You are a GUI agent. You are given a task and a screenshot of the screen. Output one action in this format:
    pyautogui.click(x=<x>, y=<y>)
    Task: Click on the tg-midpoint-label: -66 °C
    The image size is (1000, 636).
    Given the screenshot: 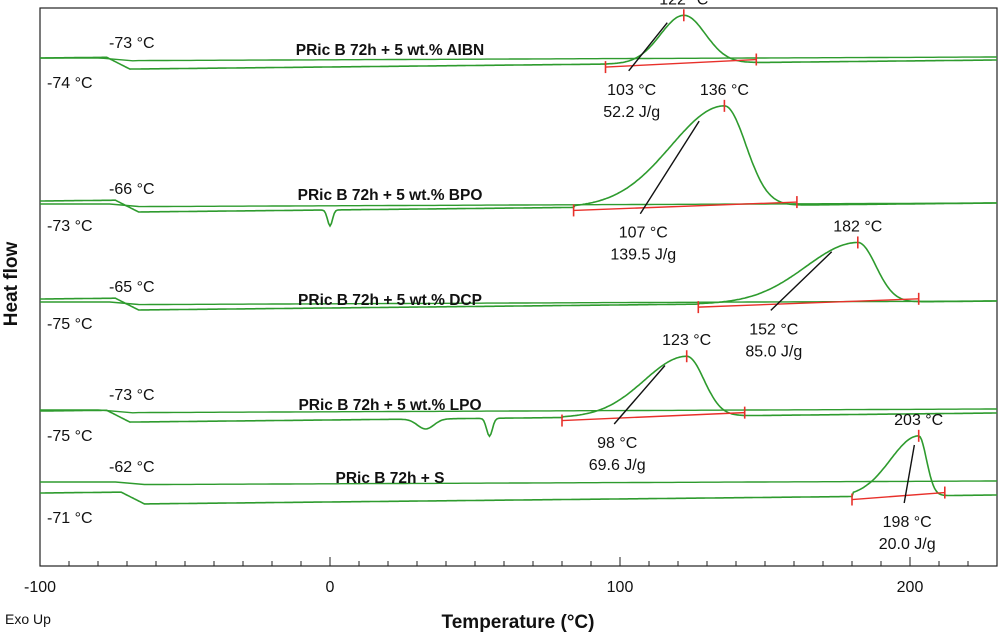 What is the action you would take?
    pyautogui.click(x=132, y=189)
    